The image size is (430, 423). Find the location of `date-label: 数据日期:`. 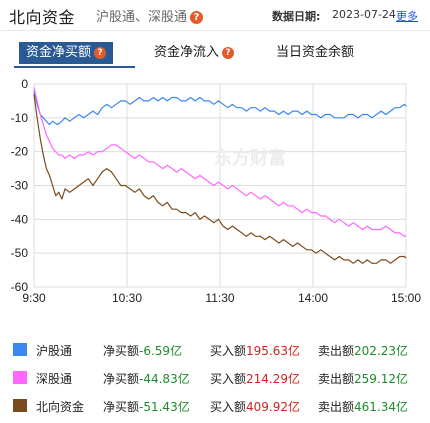

date-label: 数据日期: is located at coordinates (296, 16).